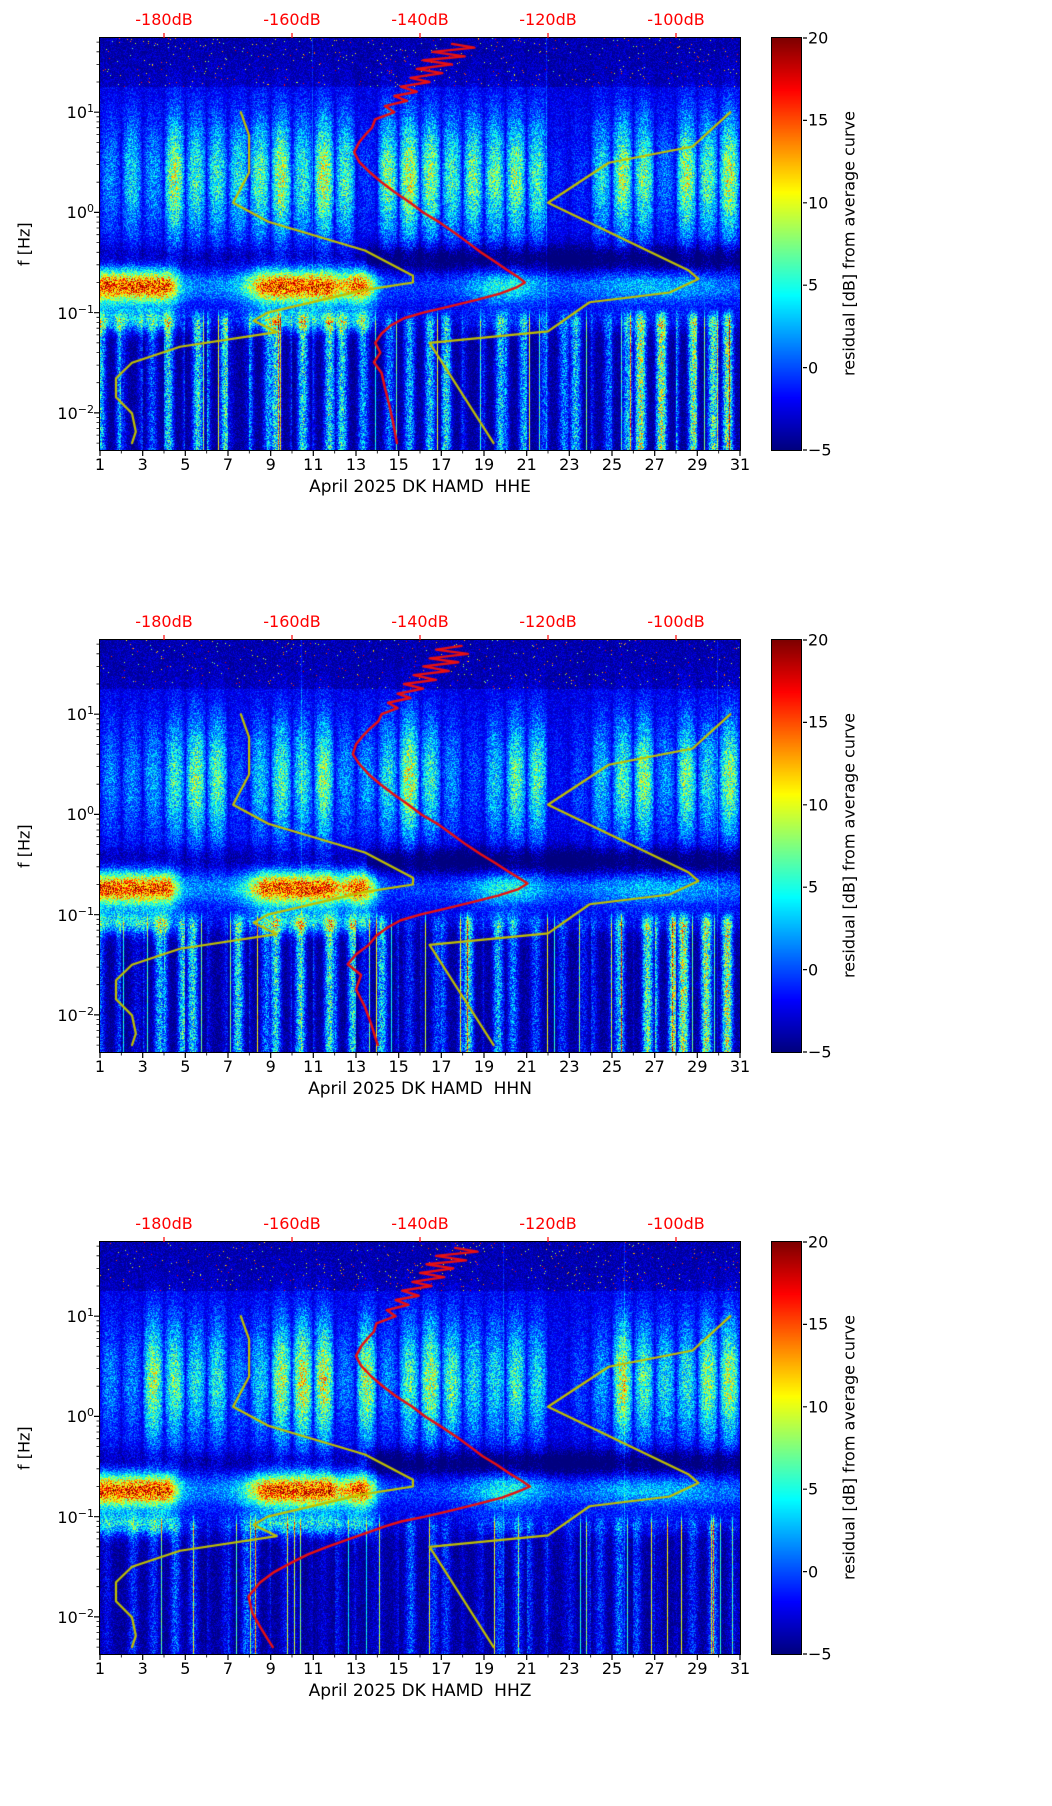 This screenshot has height=1806, width=1052. Describe the element at coordinates (47, 244) in the screenshot. I see `y-tick-labels: 10¹ 10⁰ 10⁻¹ 10⁻²` at that location.